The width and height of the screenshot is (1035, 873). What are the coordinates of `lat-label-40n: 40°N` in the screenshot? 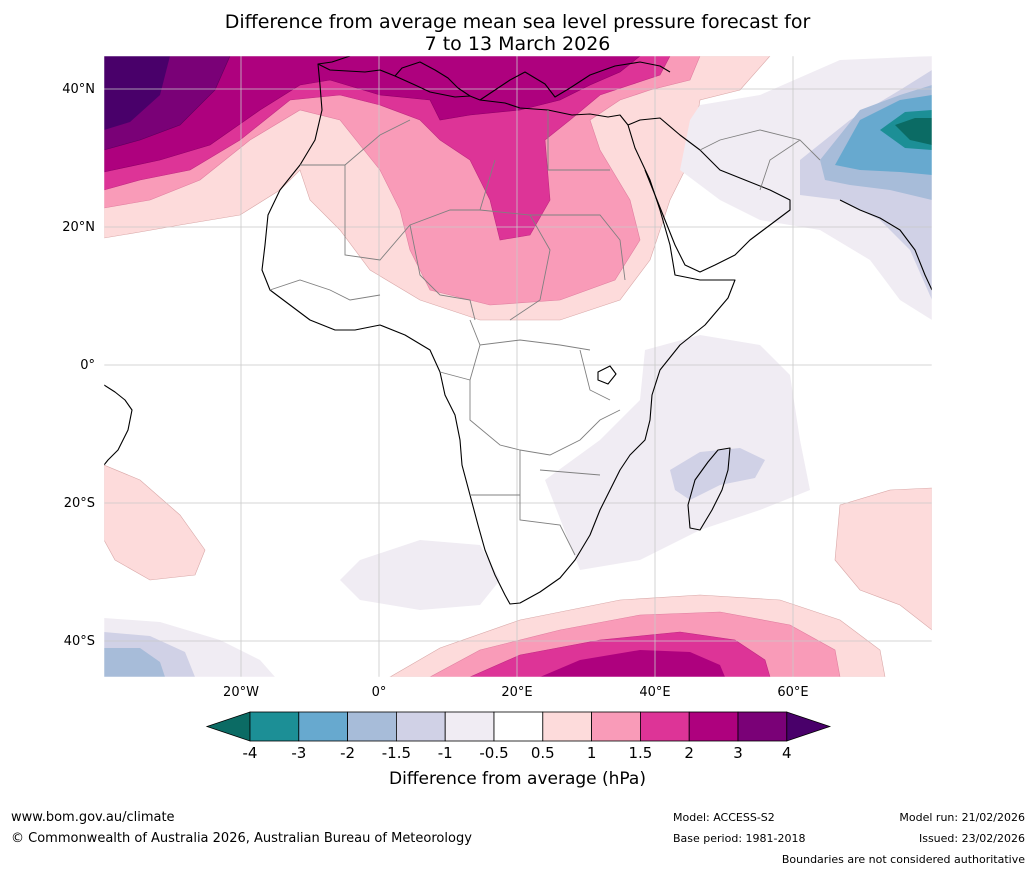 It's located at (78, 89).